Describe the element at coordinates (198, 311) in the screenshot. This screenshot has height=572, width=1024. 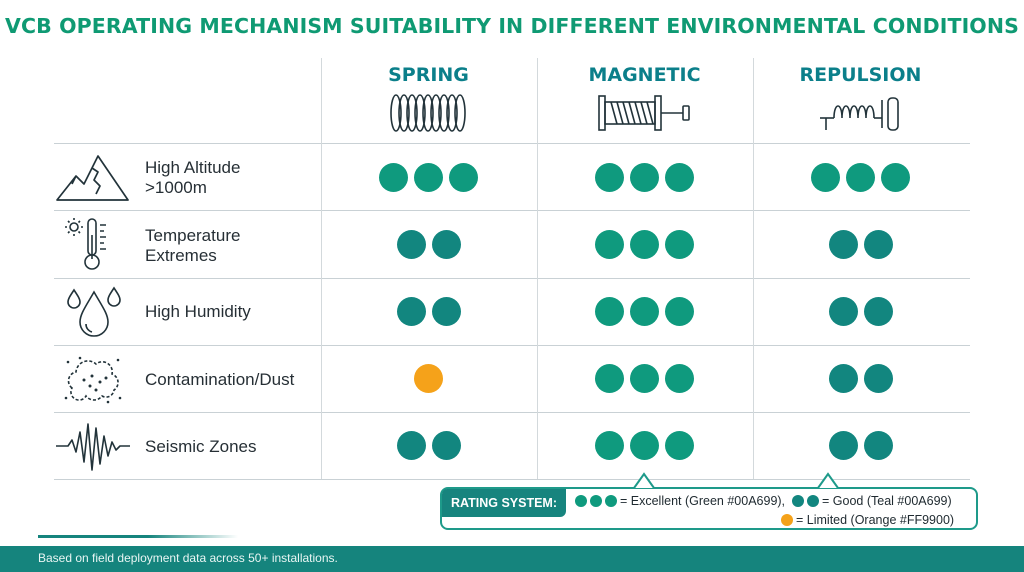
I see `row-label-humidity: High Humidity` at that location.